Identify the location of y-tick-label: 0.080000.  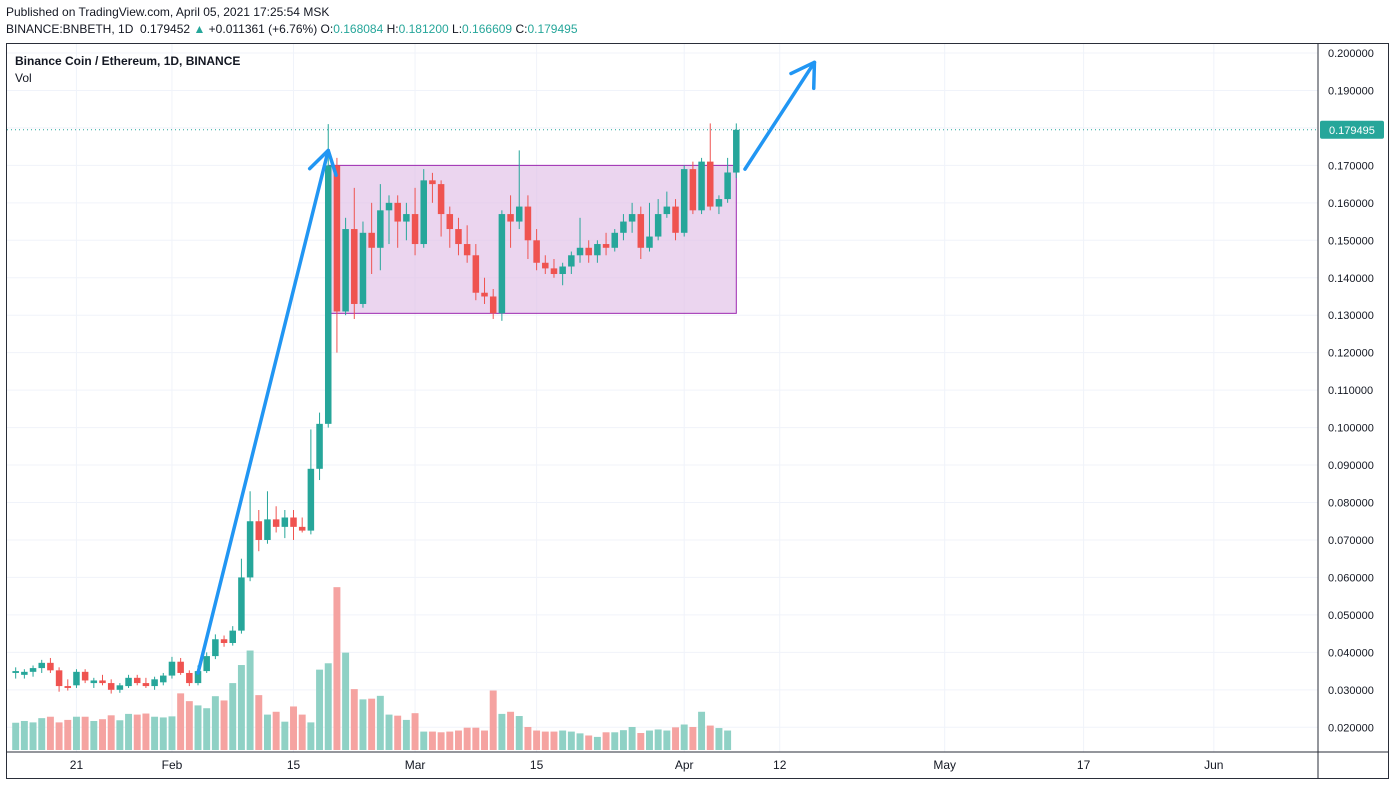
(1351, 504).